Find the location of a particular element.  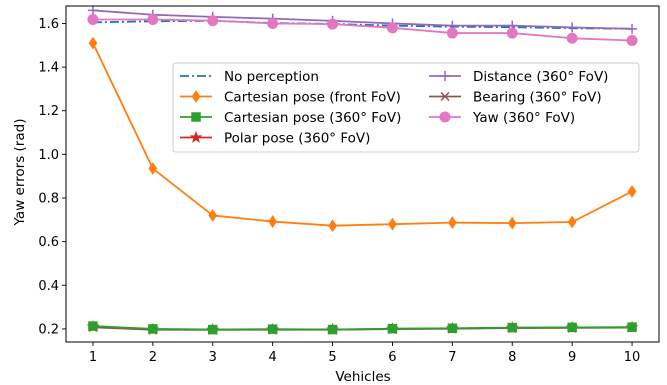

y-tick-label: 1.2 is located at coordinates (48, 111).